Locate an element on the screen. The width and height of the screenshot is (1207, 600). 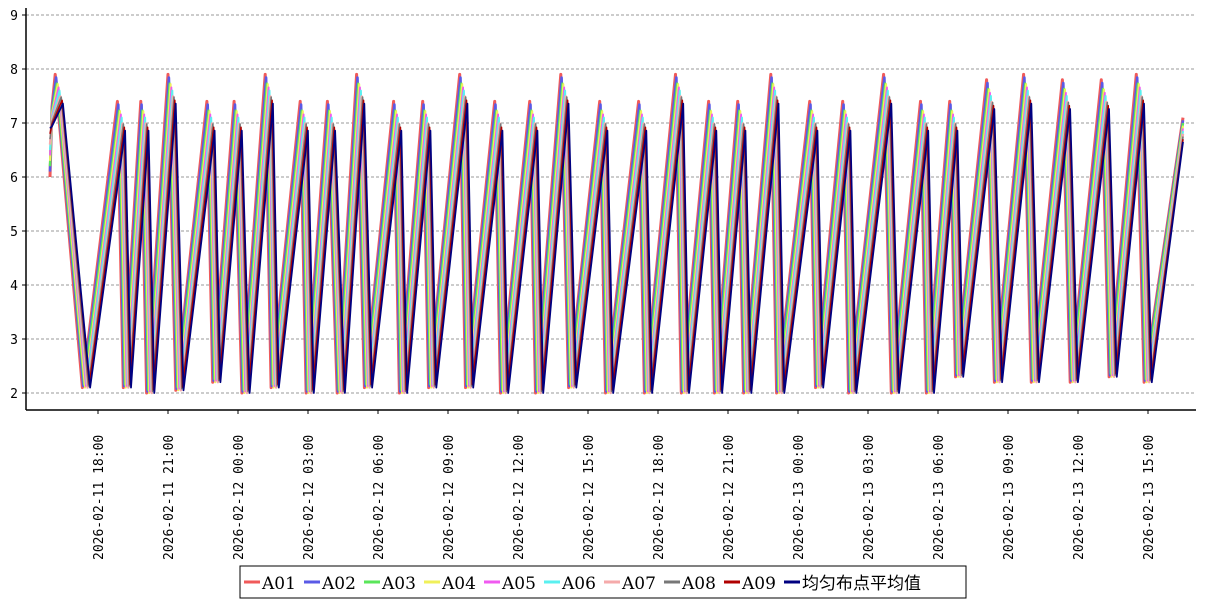
x-tick-label: 2026-02-13 03:00 is located at coordinates (869, 497).